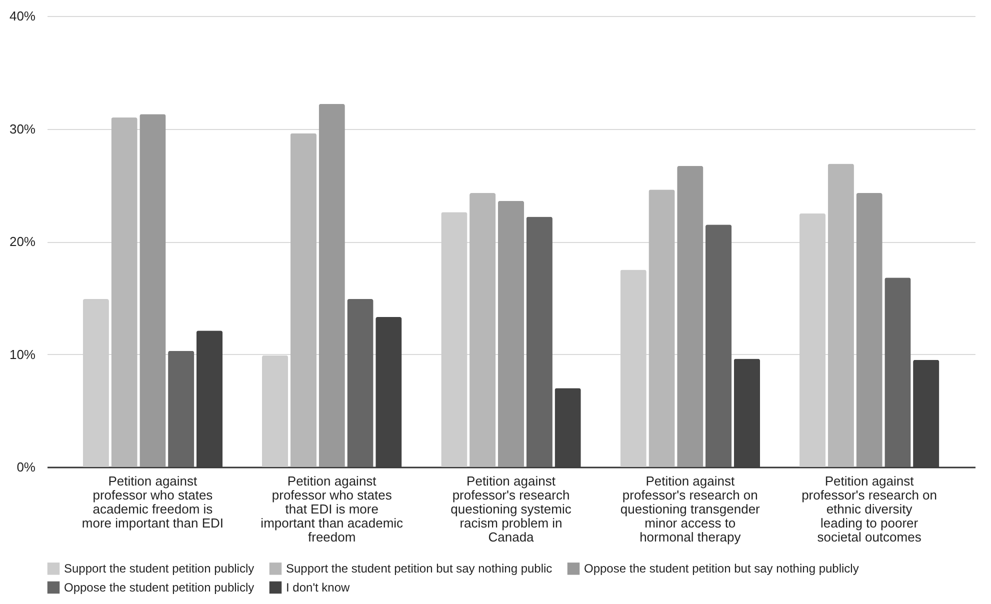 The height and width of the screenshot is (604, 991). Describe the element at coordinates (511, 509) in the screenshot. I see `x-tick-label: Petition against professor's research questioning systemic racism problem in Canada` at that location.